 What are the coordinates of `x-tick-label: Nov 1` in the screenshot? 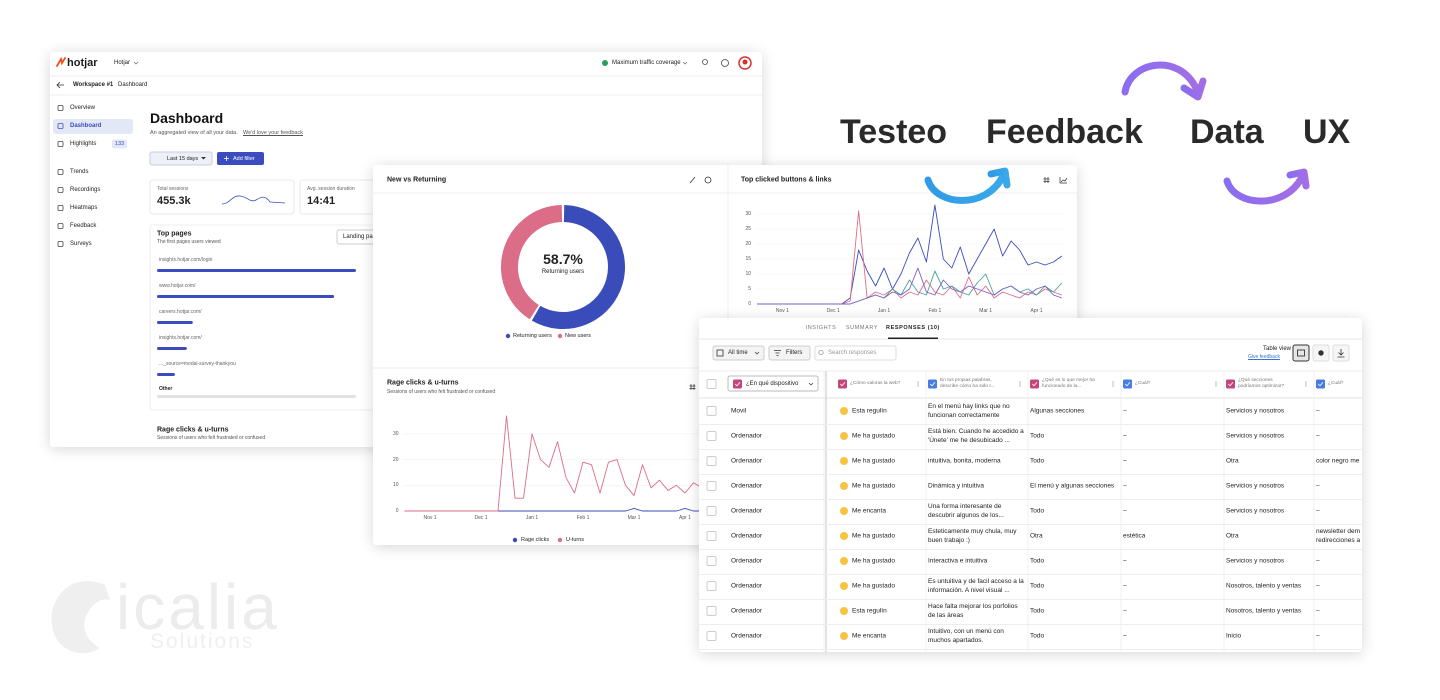 It's located at (782, 311).